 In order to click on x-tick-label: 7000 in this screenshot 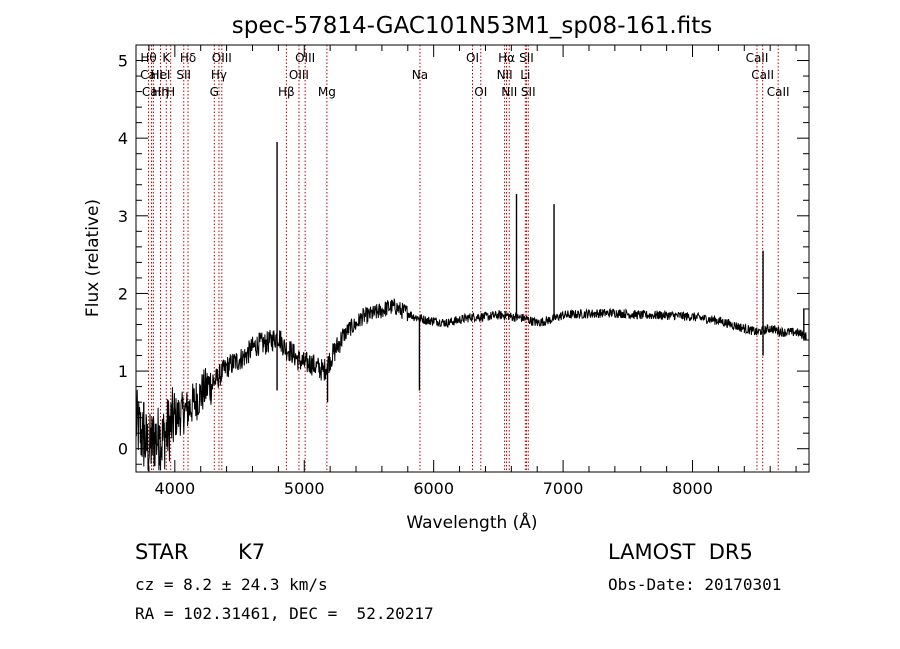, I will do `click(563, 488)`.